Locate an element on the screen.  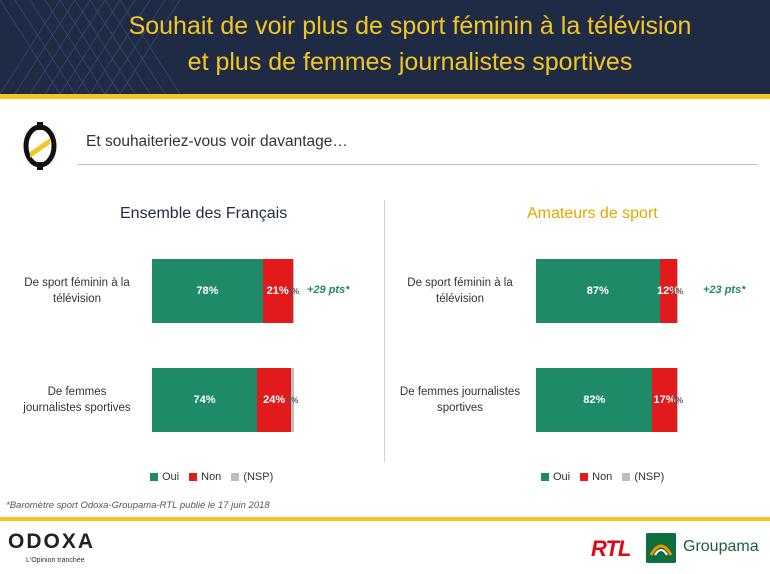
header-accent-bar is located at coordinates (385, 96).